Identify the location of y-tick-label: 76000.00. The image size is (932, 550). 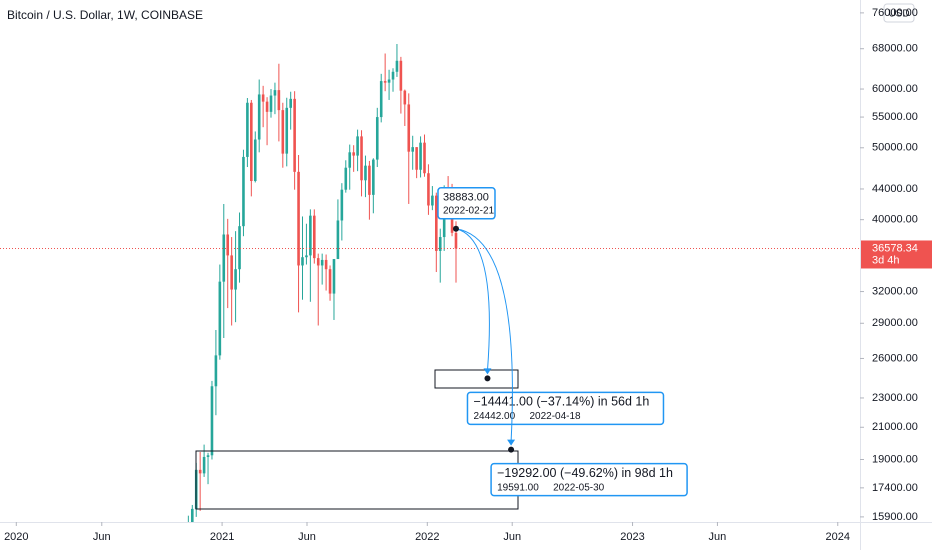
(895, 13).